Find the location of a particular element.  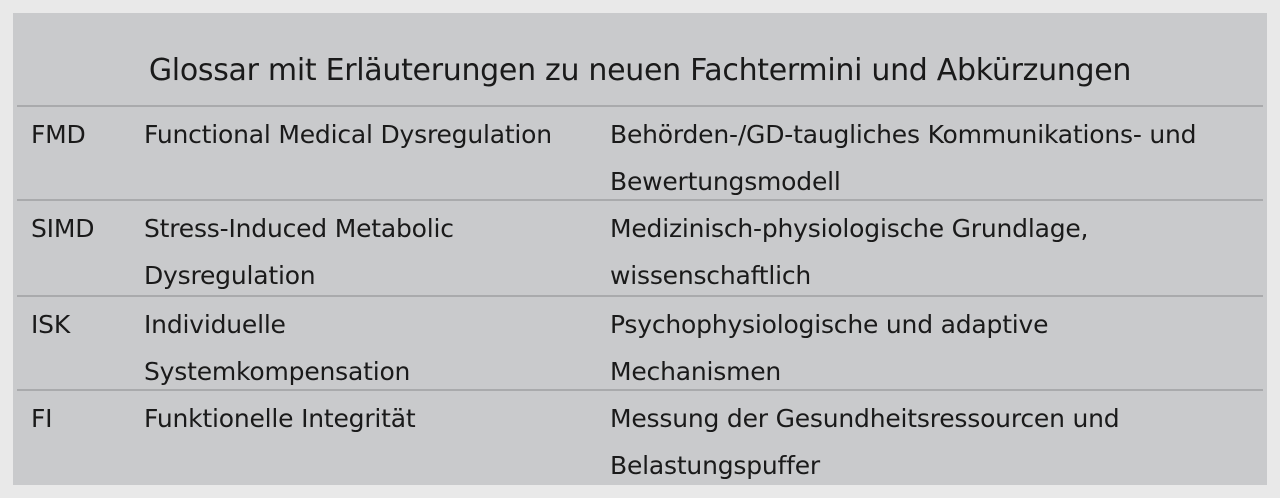

term: Functional Medical Dysregulation is located at coordinates (348, 134).